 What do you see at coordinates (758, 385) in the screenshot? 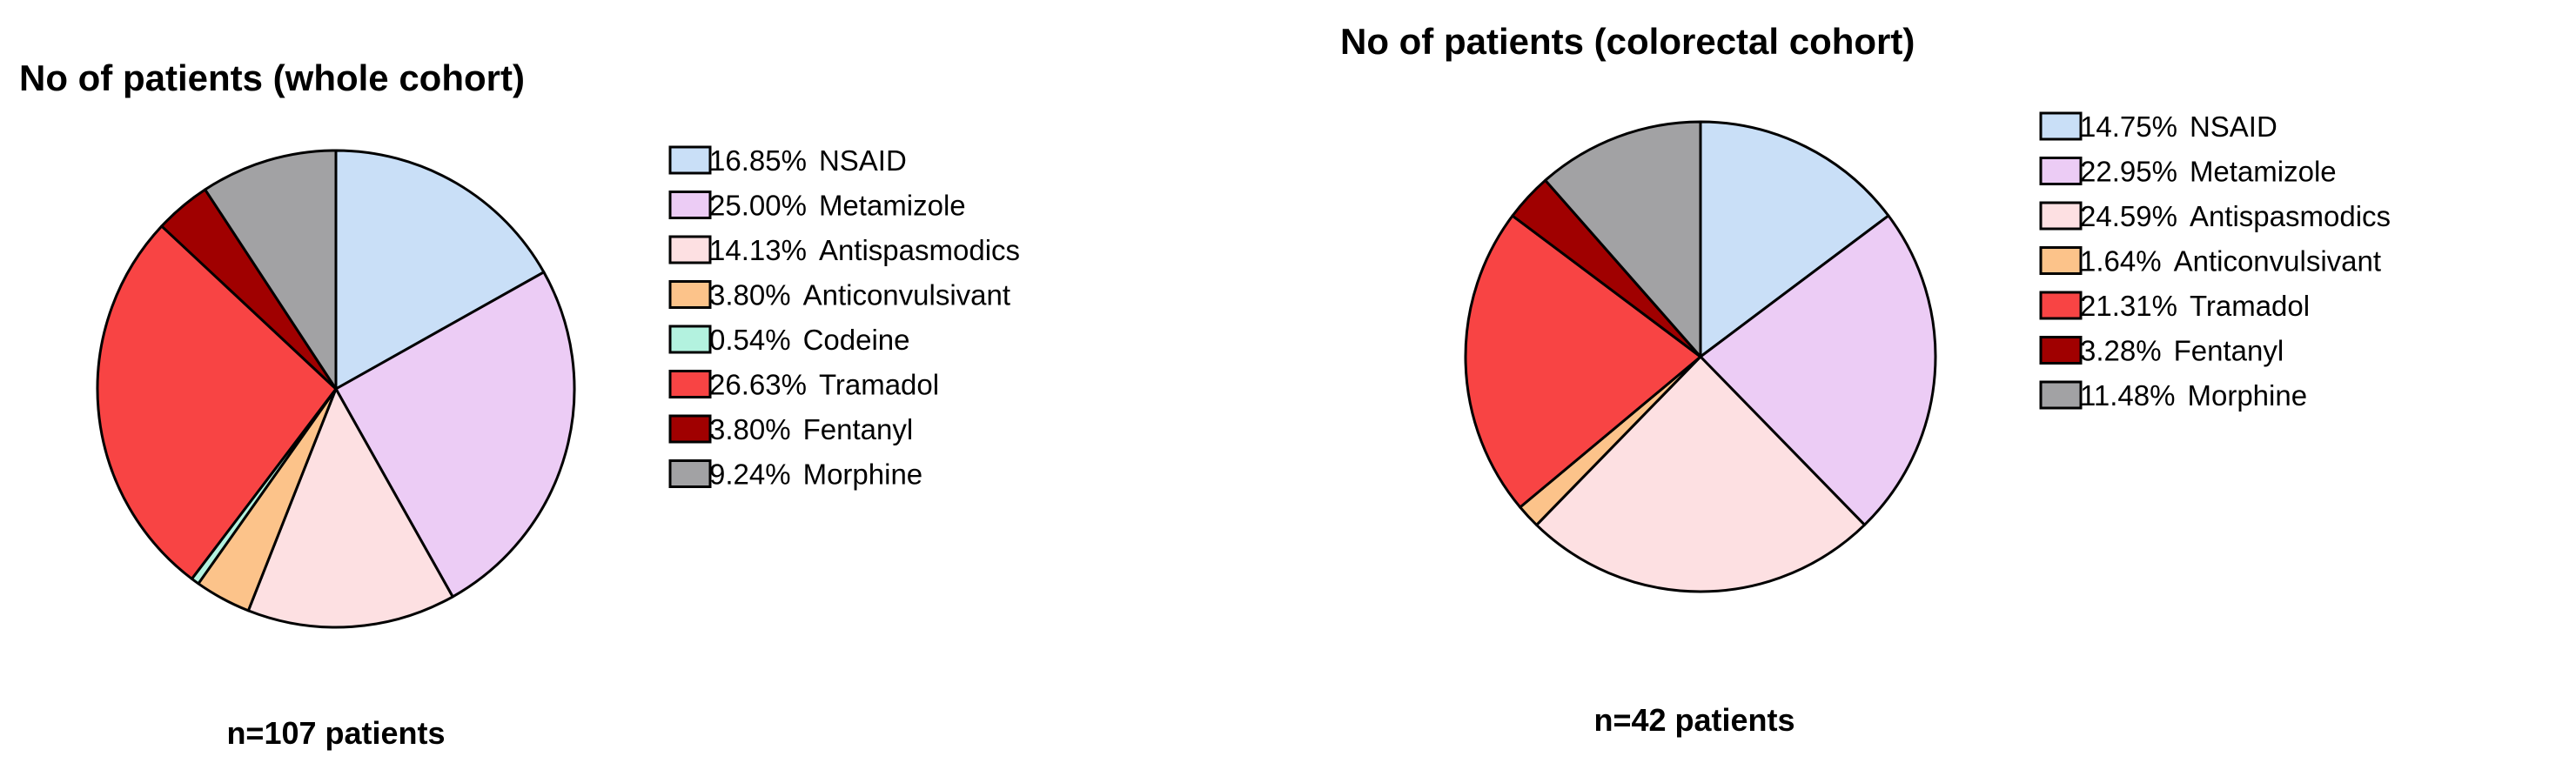
I see `legend-value: 26.63%` at bounding box center [758, 385].